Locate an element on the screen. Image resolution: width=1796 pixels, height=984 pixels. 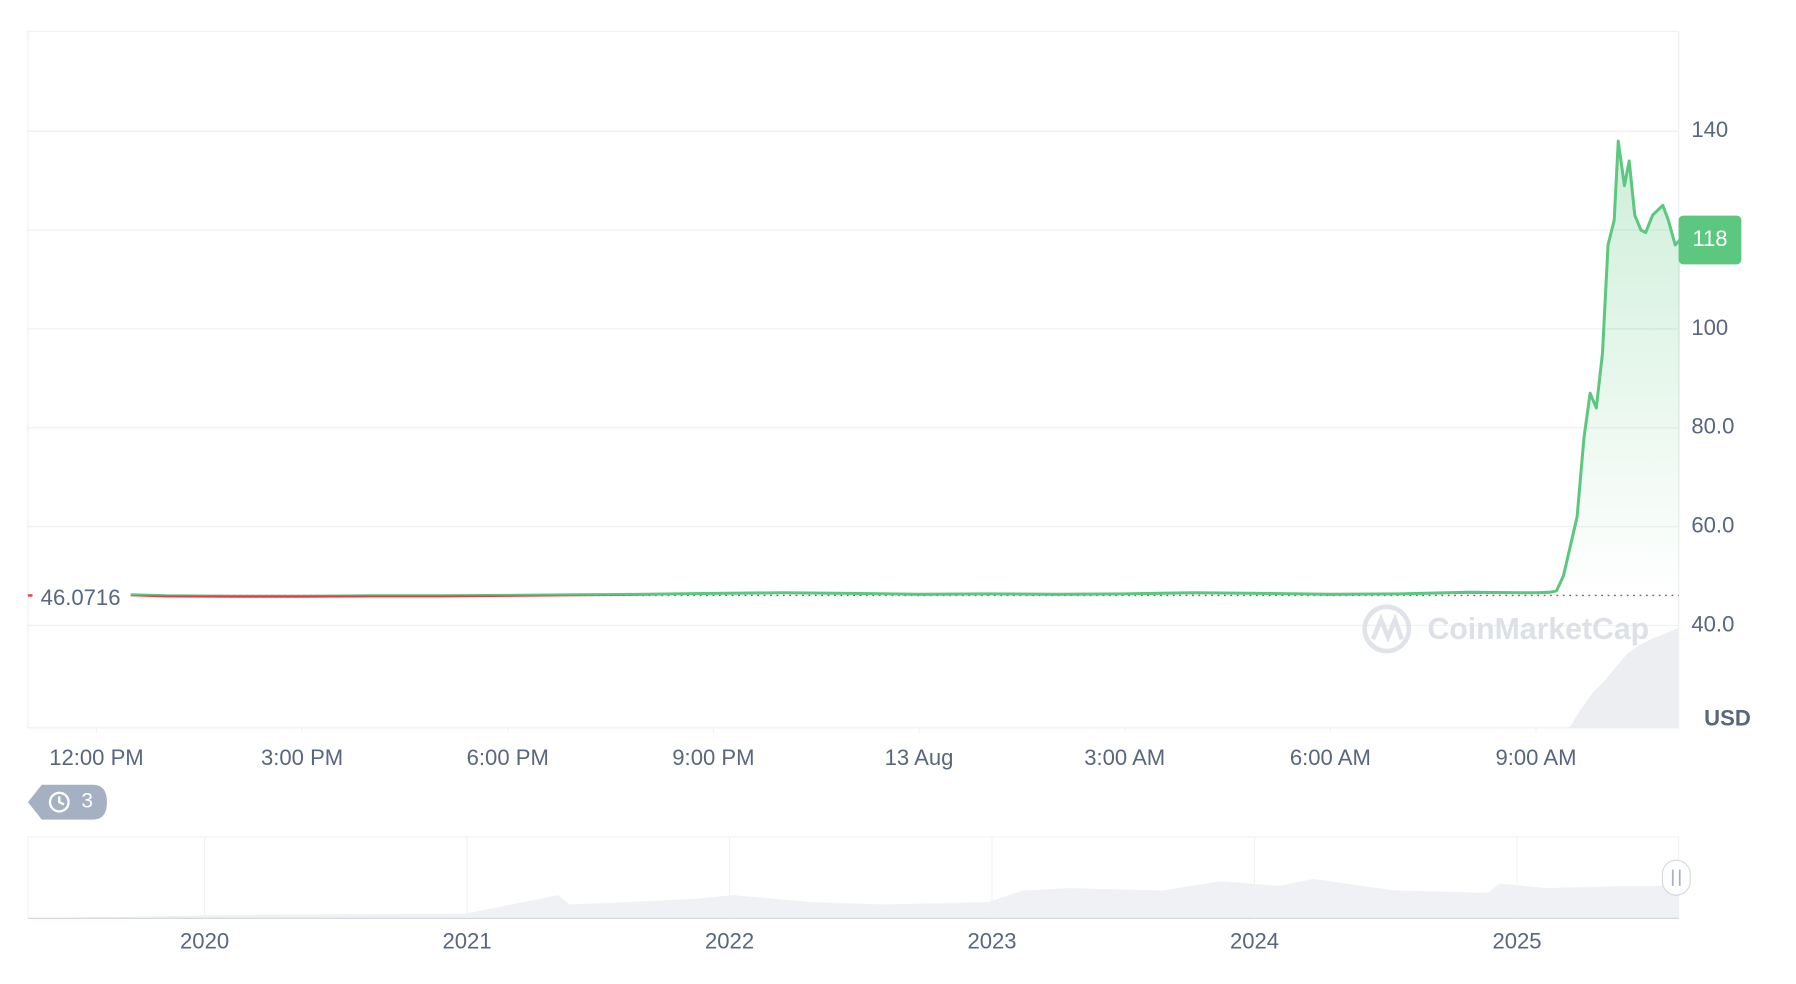
y-tick-label: 100 is located at coordinates (1709, 327).